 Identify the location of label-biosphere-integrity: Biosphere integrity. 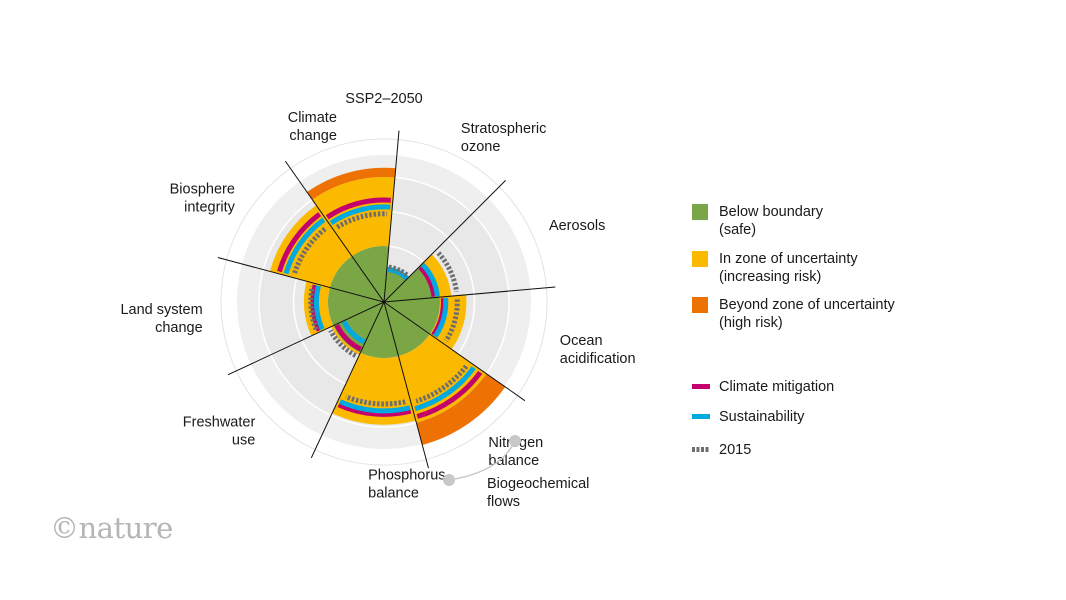
(203, 199).